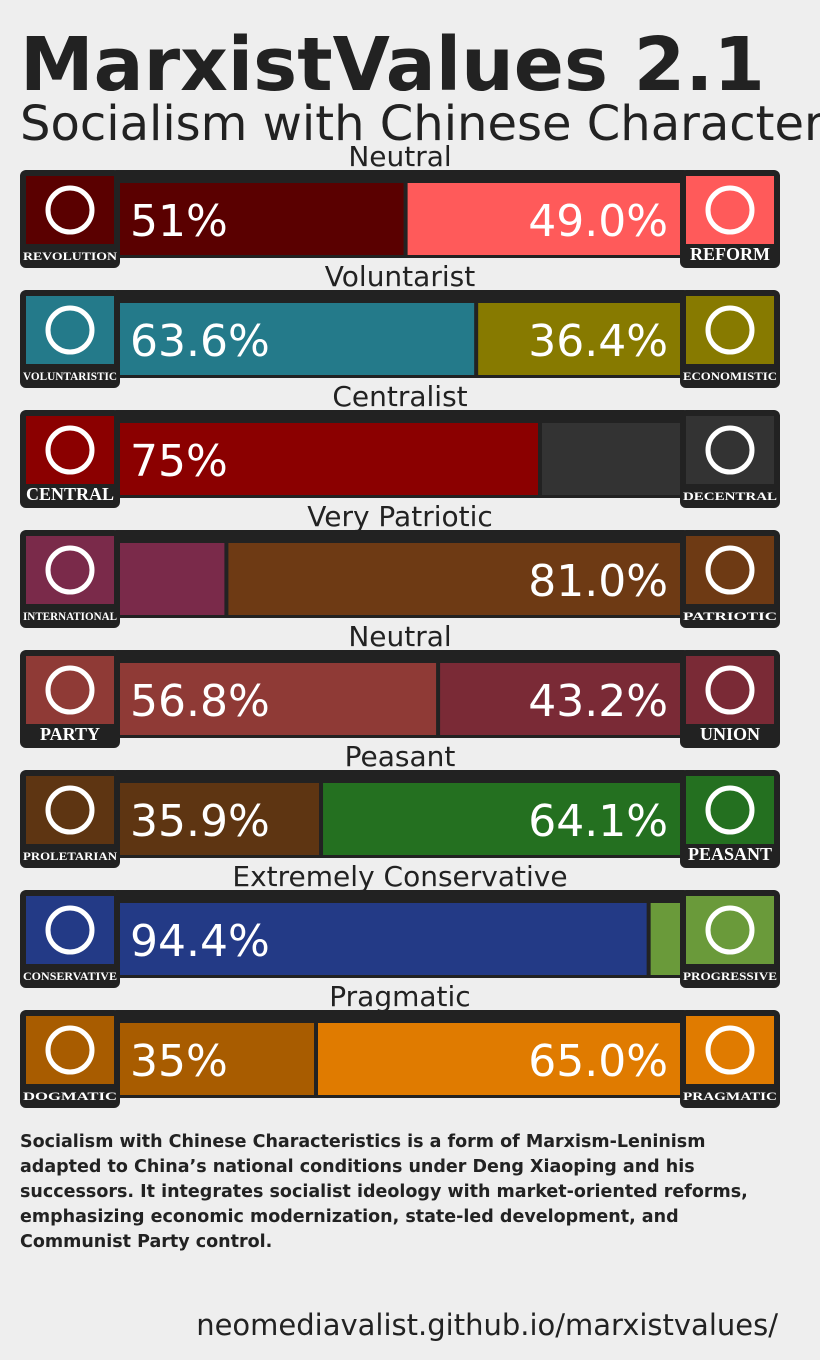  What do you see at coordinates (730, 616) in the screenshot?
I see `icon-label: PATRIOTIC` at bounding box center [730, 616].